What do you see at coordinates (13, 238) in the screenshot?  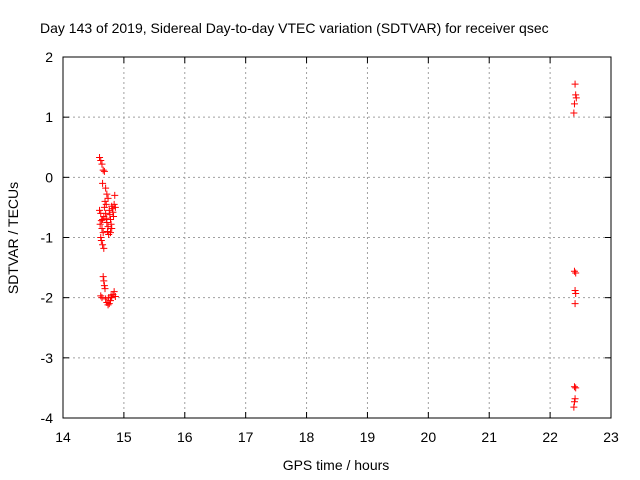 I see `y-axis-label: SDTVAR / TECUs` at bounding box center [13, 238].